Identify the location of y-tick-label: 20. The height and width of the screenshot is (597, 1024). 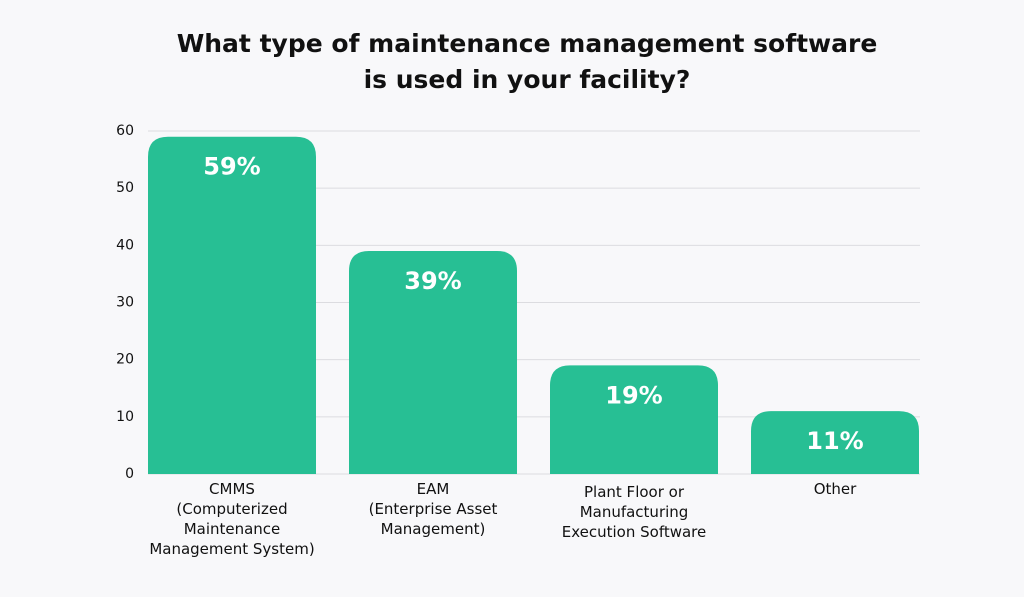
(125, 360).